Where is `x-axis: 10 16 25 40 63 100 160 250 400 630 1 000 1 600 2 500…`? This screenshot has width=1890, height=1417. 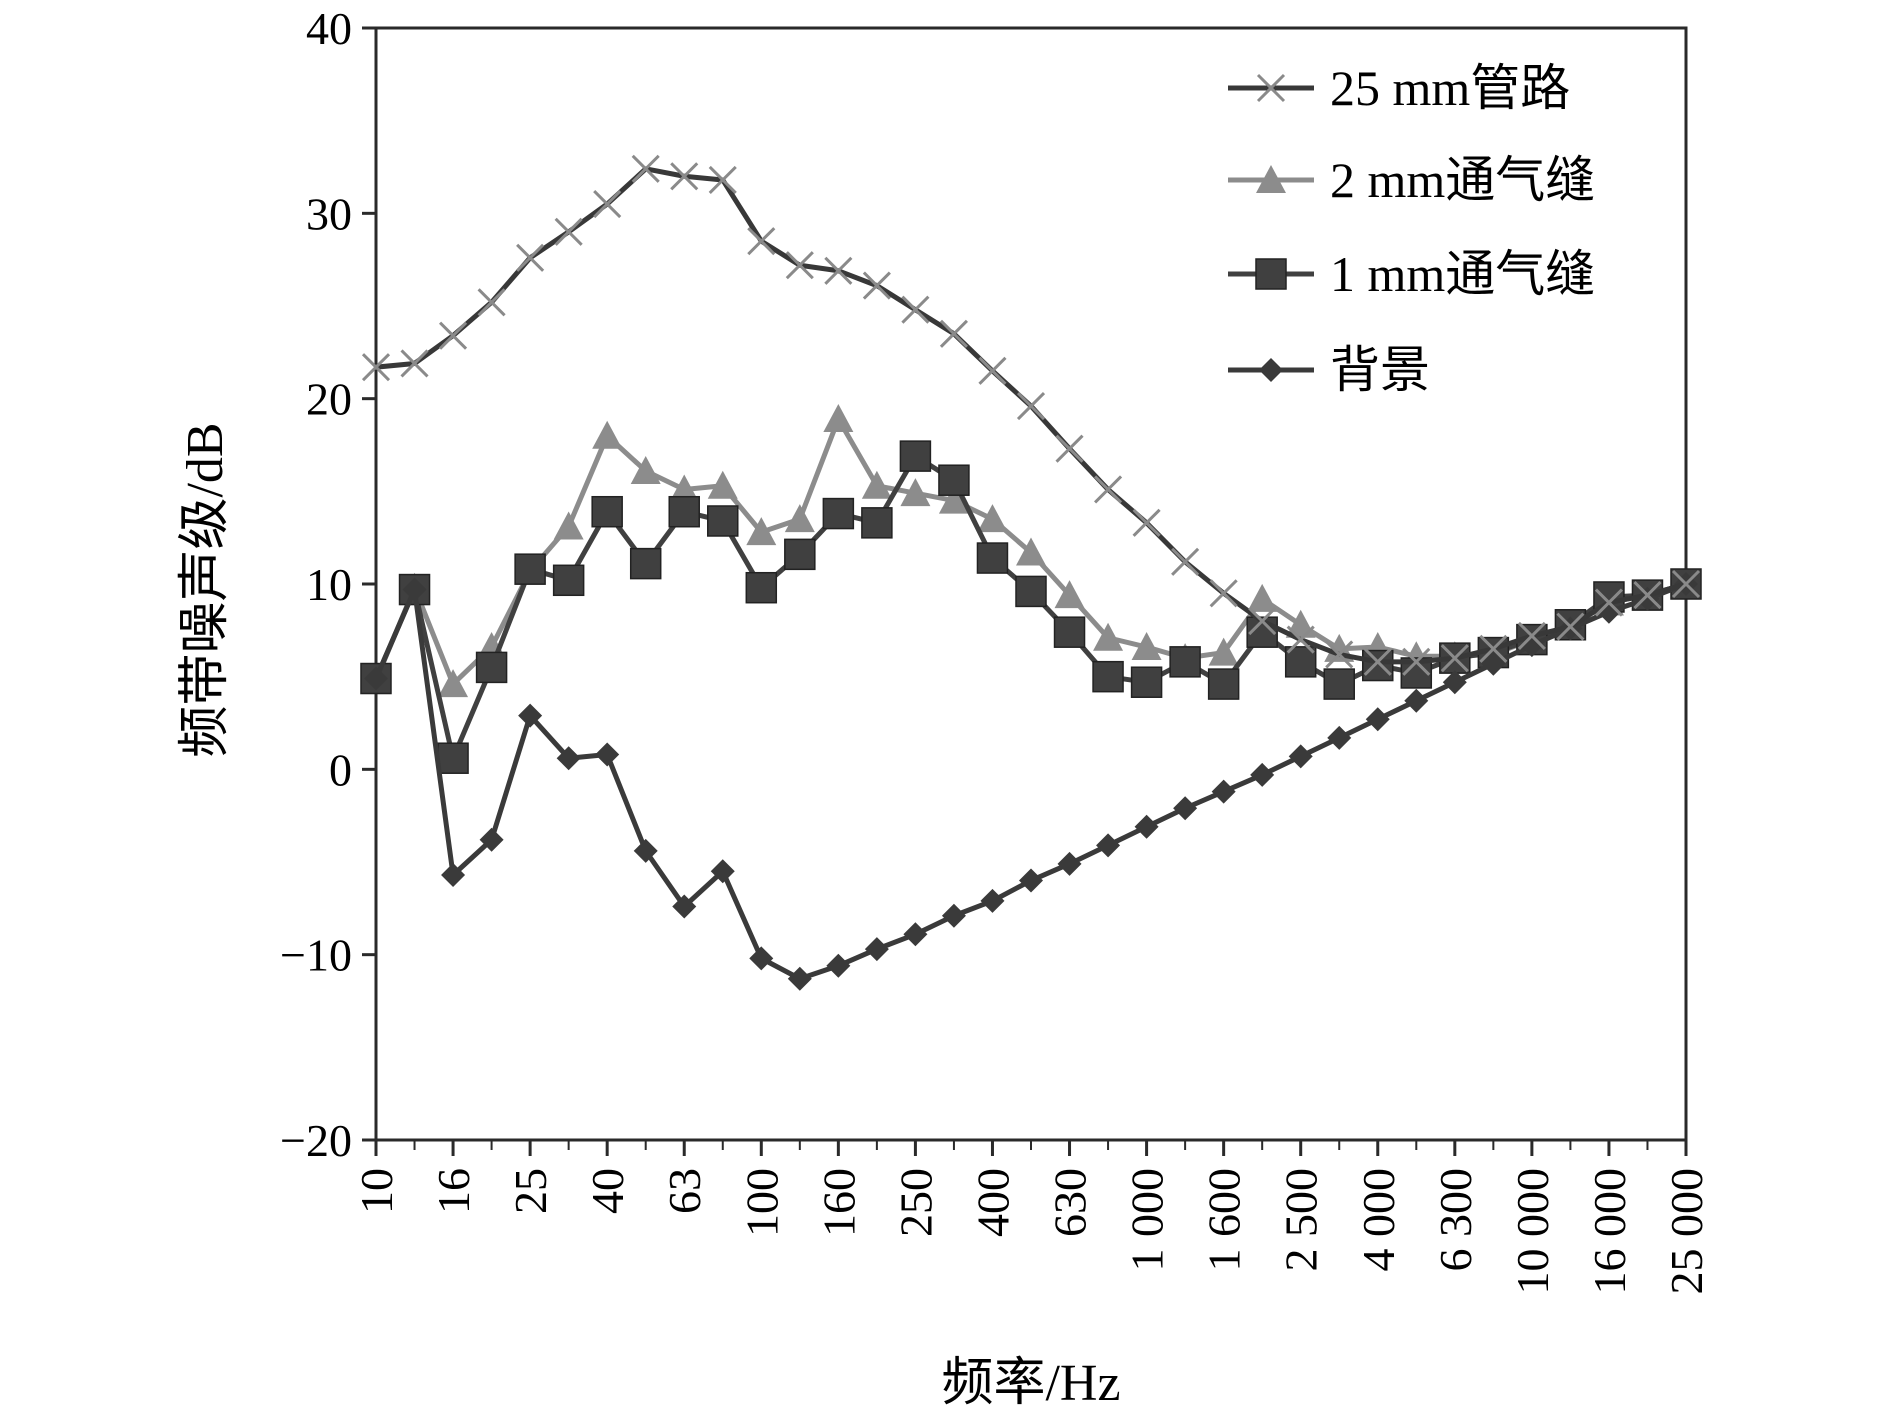 x-axis: 10 16 25 40 63 100 160 250 400 630 1 000 1 600 2 500… is located at coordinates (1031, 1217).